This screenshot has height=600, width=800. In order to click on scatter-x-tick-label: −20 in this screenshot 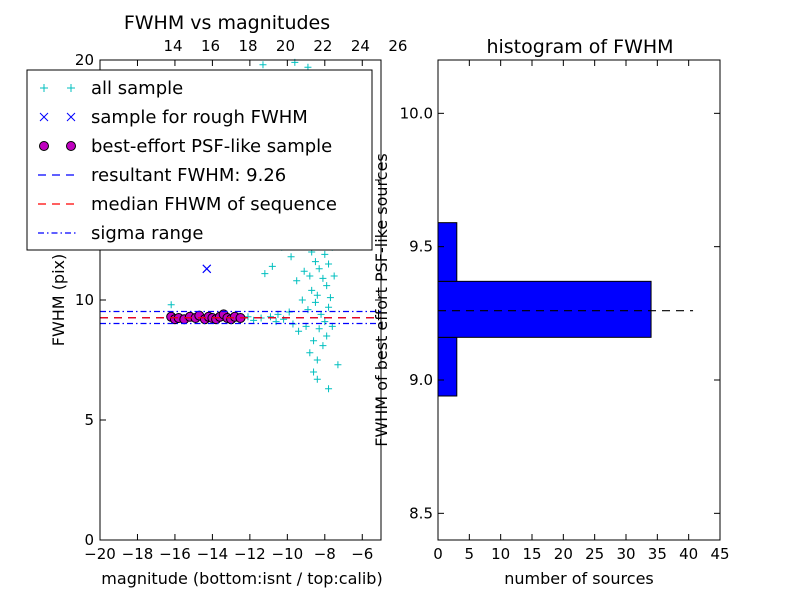, I will do `click(100, 554)`.